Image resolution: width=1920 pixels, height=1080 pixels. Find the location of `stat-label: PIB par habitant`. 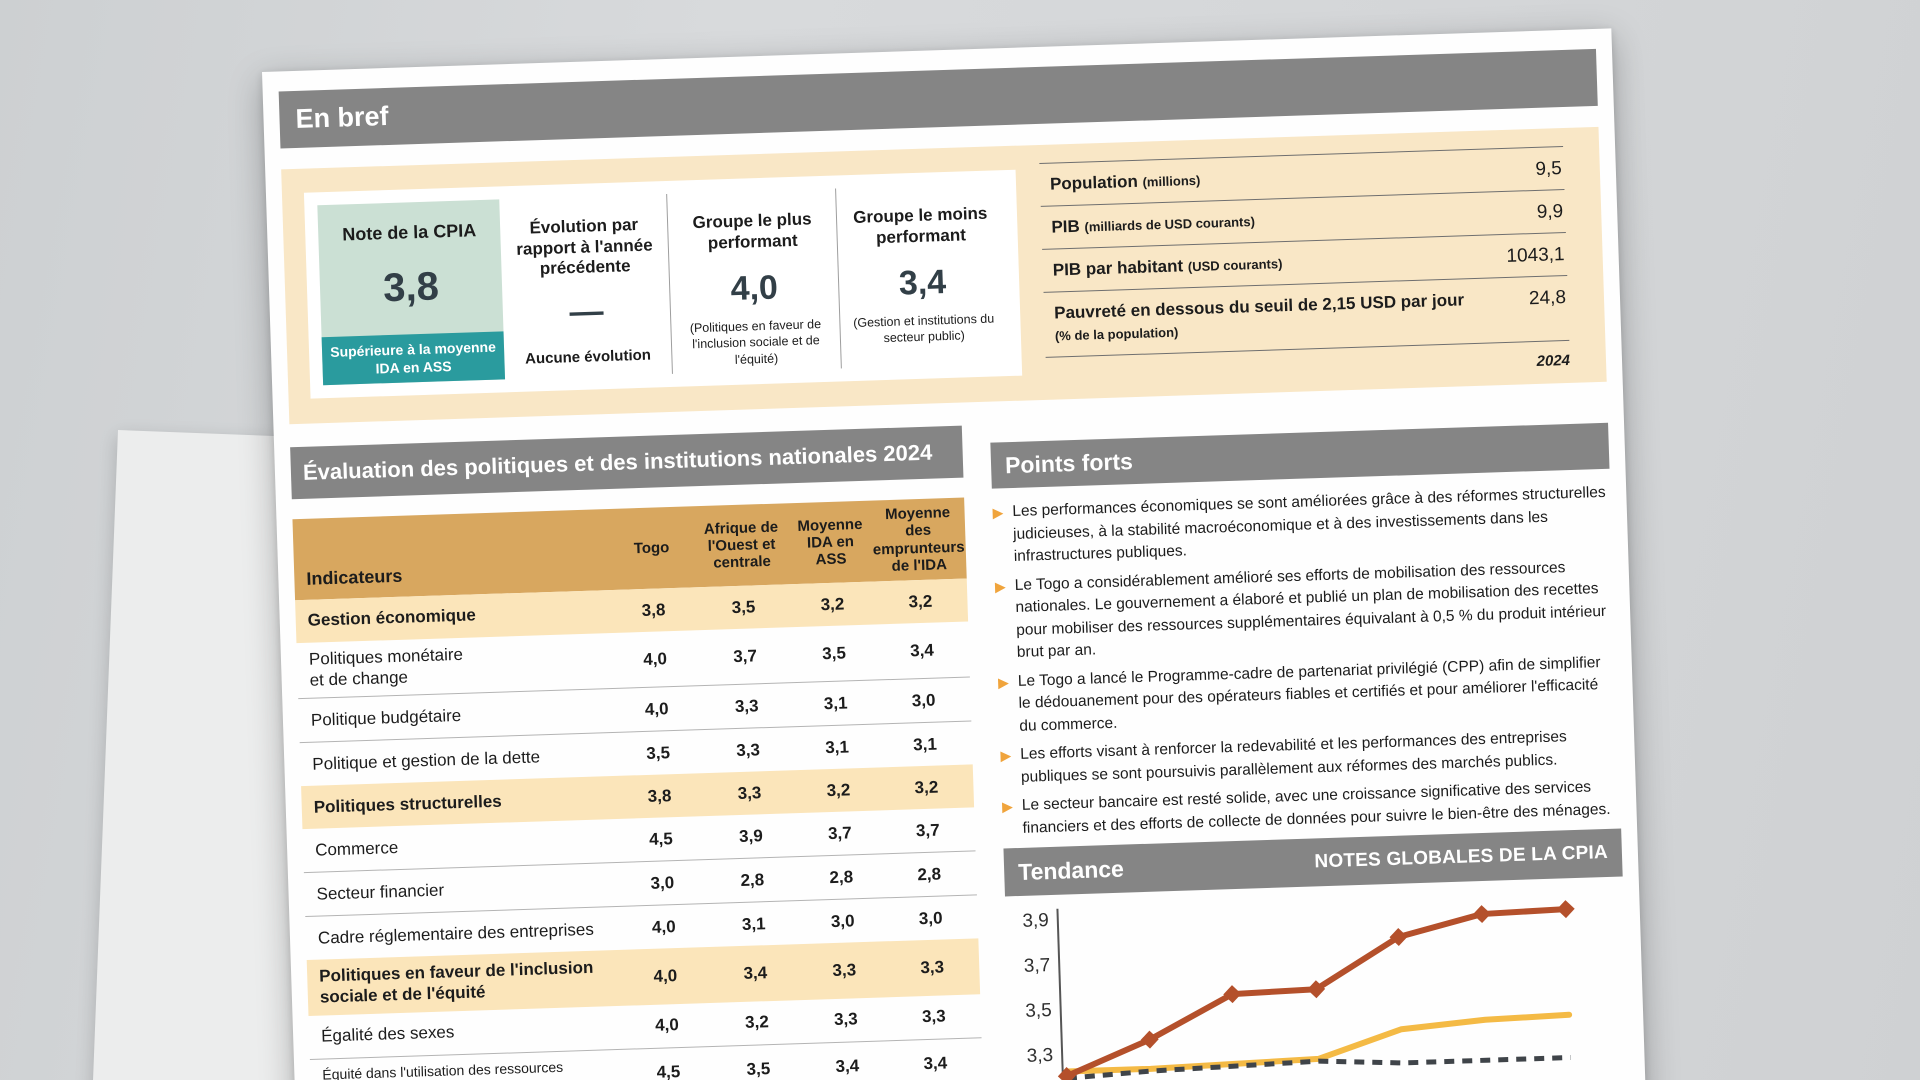

stat-label: PIB par habitant is located at coordinates (1120, 268).